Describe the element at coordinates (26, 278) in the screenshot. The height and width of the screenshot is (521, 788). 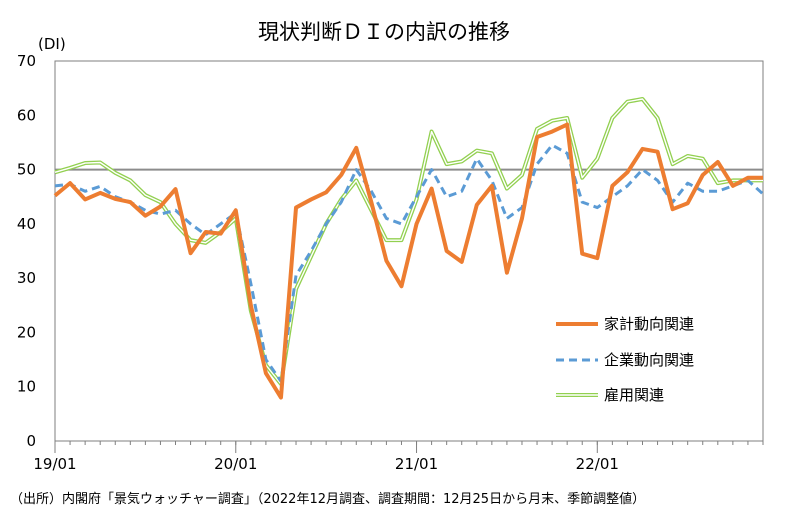
I see `y-tick-label: 30` at that location.